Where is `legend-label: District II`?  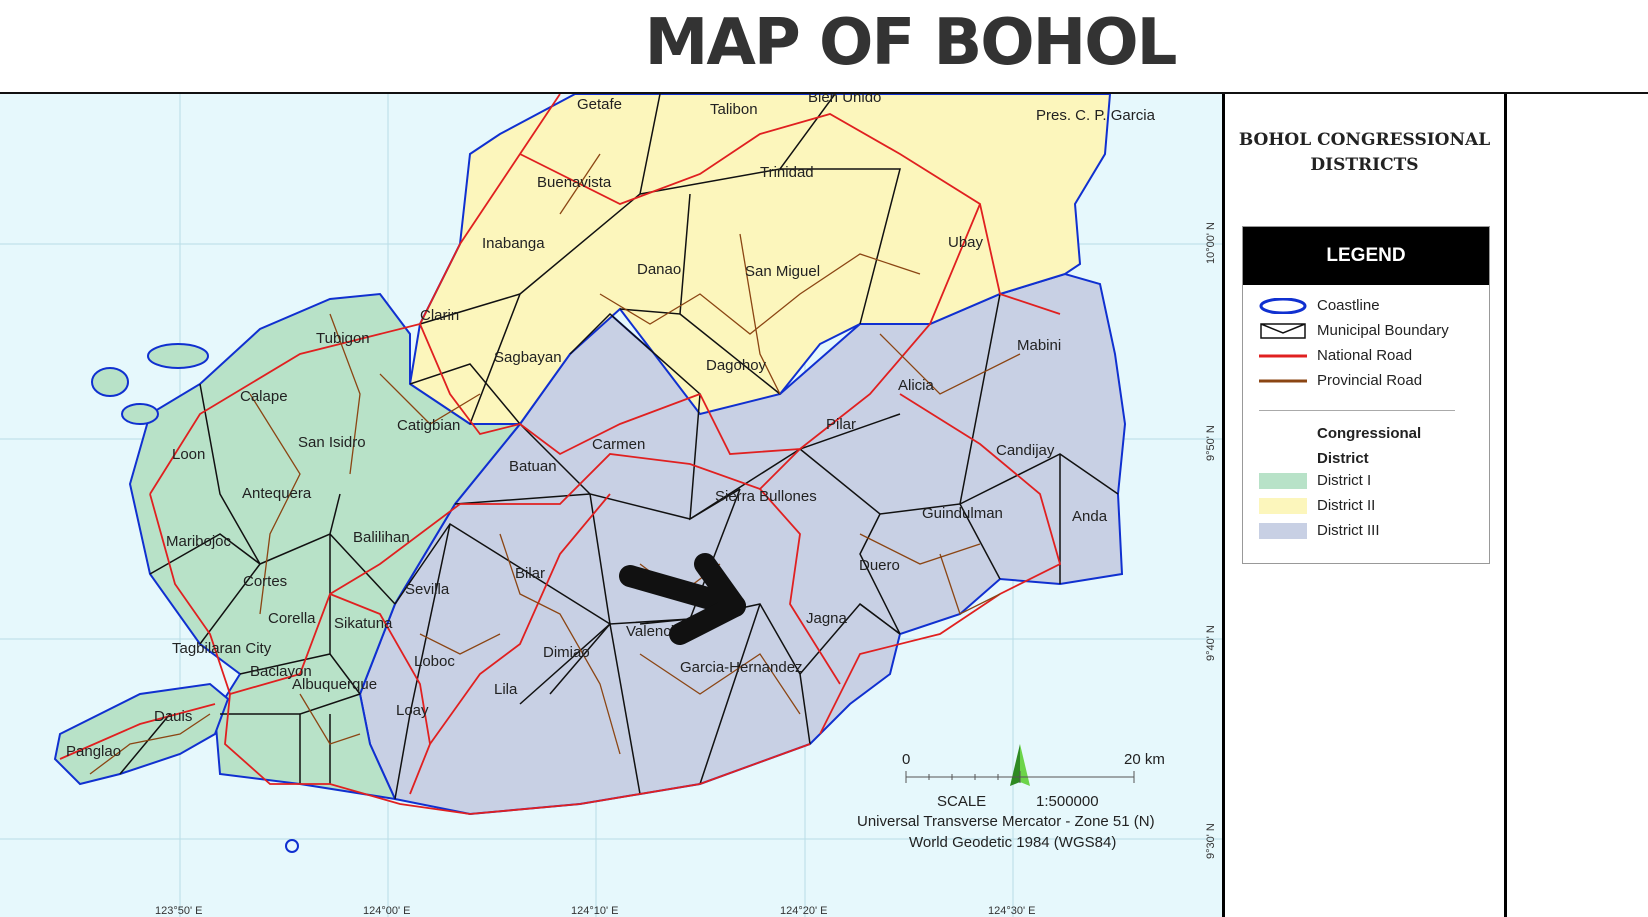
legend-label: District II is located at coordinates (1346, 505).